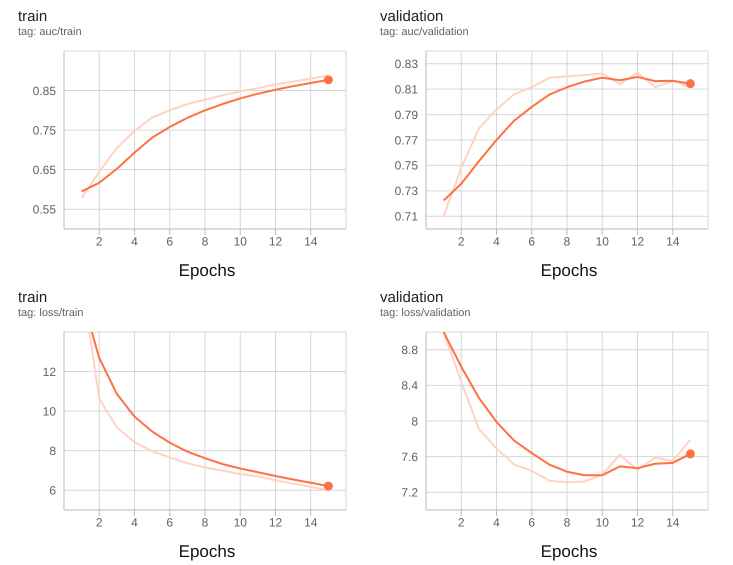 The height and width of the screenshot is (565, 733). I want to click on y-tick-label: 0.79, so click(406, 115).